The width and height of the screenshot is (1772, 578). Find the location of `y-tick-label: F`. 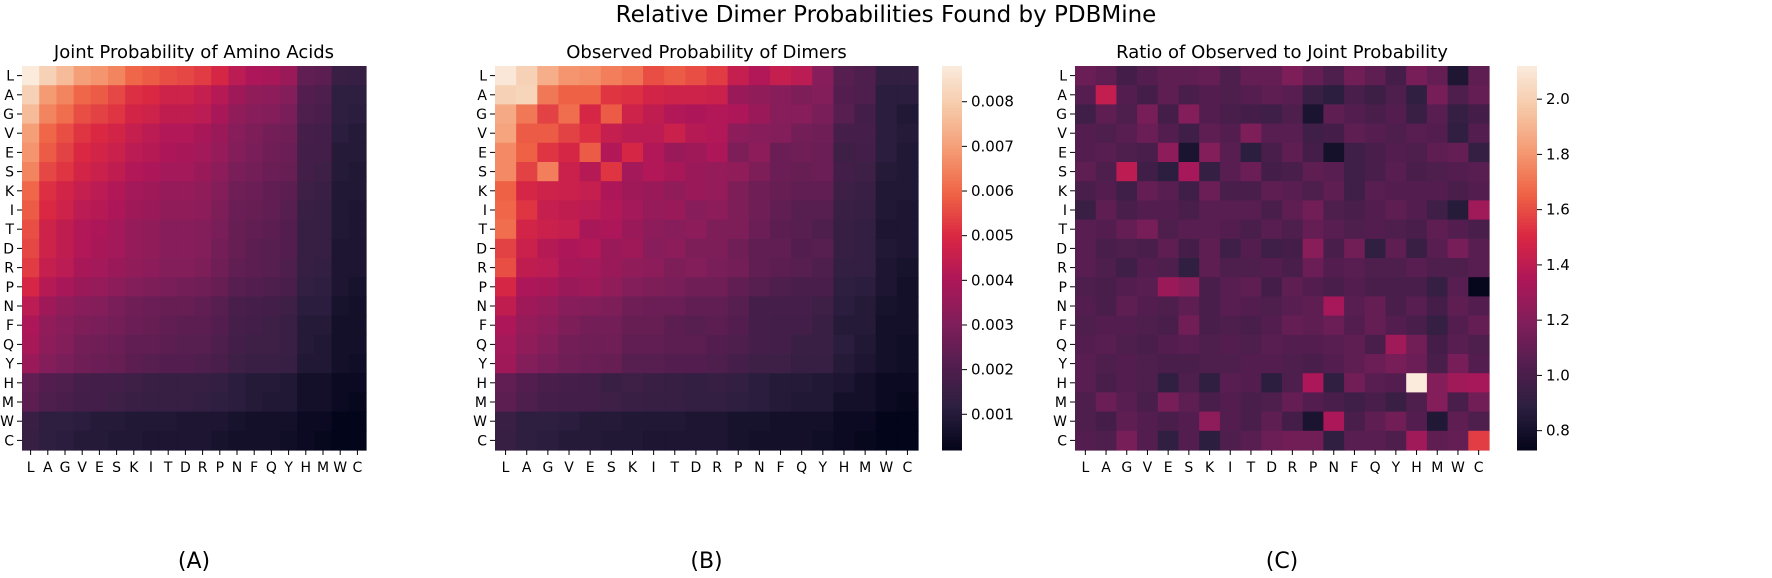

y-tick-label: F is located at coordinates (483, 326).